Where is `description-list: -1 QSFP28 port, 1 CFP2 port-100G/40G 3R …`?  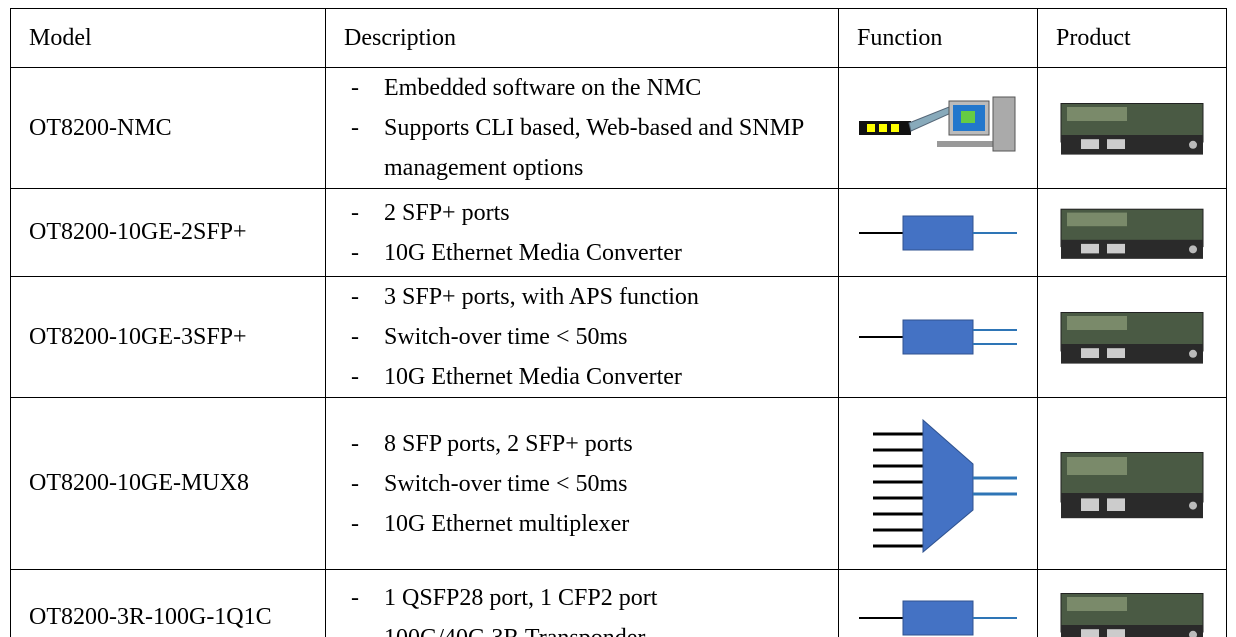 description-list: -1 QSFP28 port, 1 CFP2 port-100G/40G 3R … is located at coordinates (582, 607).